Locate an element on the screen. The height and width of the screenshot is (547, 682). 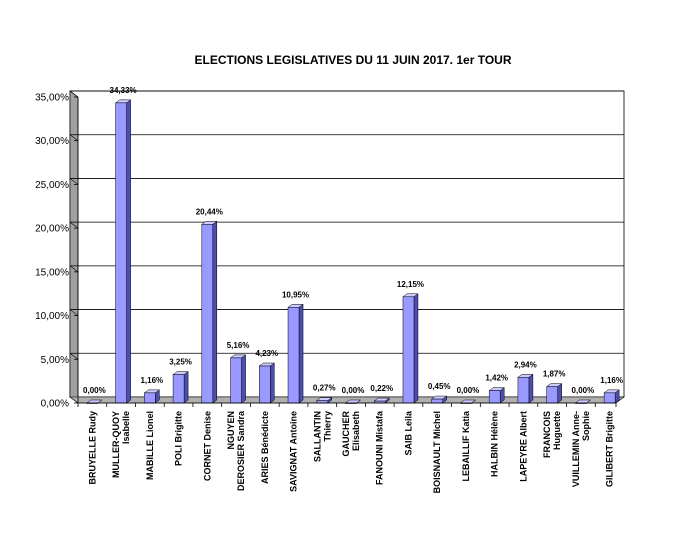
category-label: ARIES Bénédicte is located at coordinates (265, 447).